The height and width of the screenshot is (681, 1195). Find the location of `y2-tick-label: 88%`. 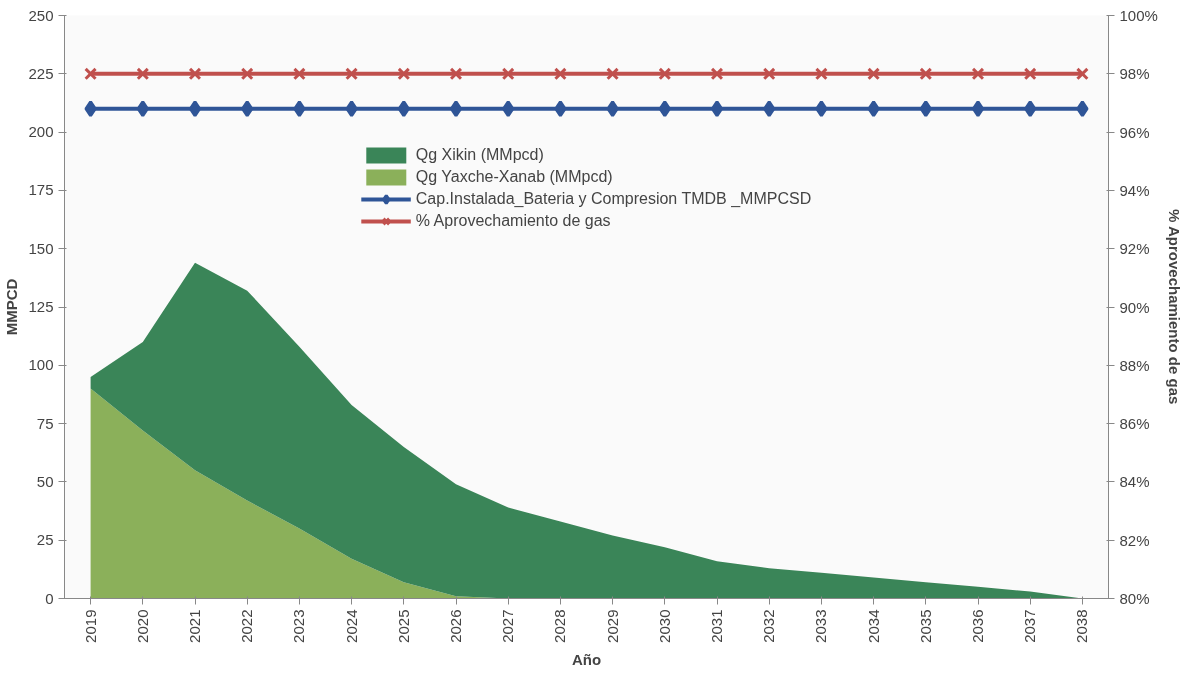

y2-tick-label: 88% is located at coordinates (1134, 365).